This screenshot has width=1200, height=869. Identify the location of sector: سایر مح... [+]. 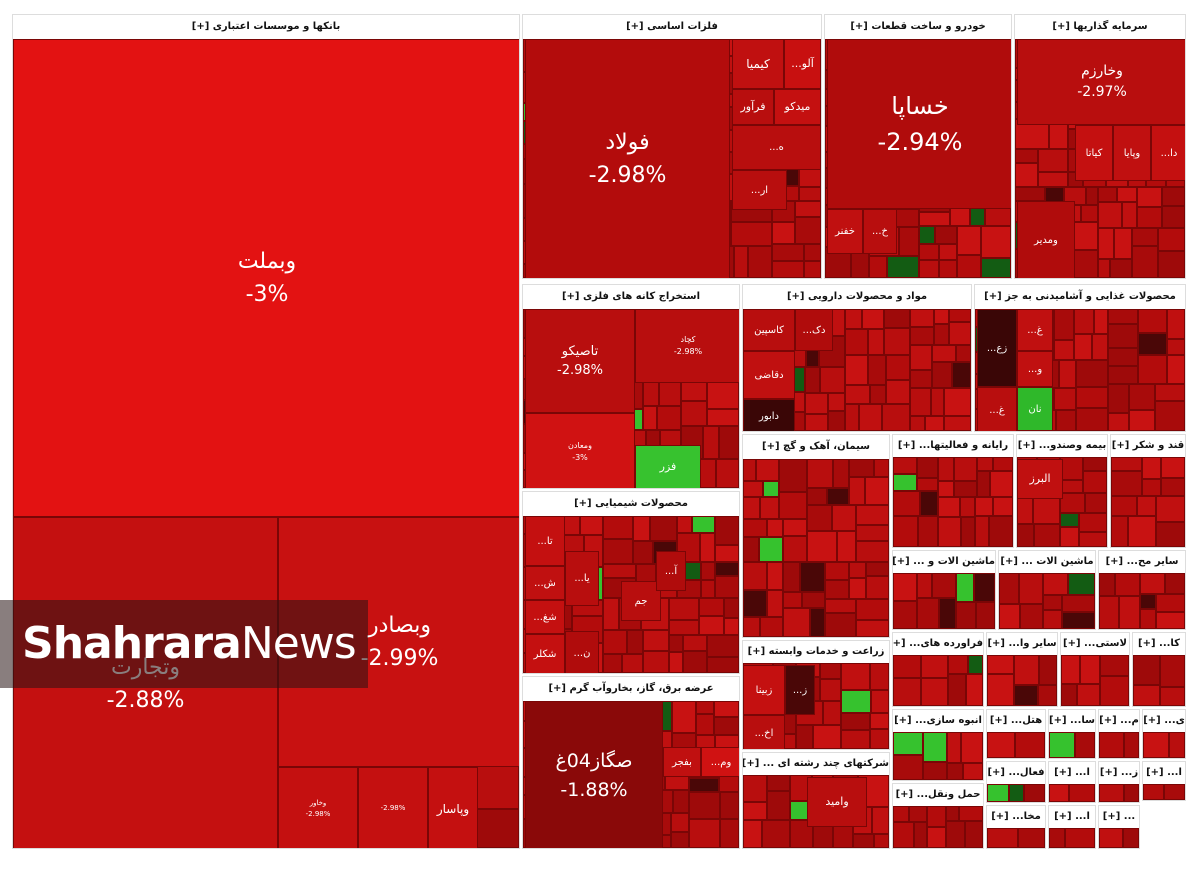
(1142, 590).